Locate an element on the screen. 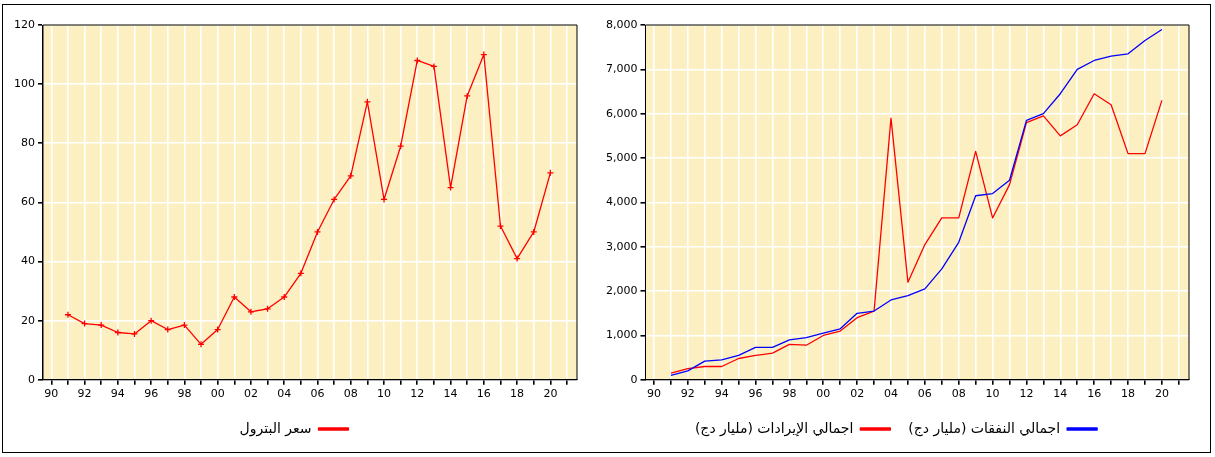  y-tick-label: 2,000 is located at coordinates (621, 290).